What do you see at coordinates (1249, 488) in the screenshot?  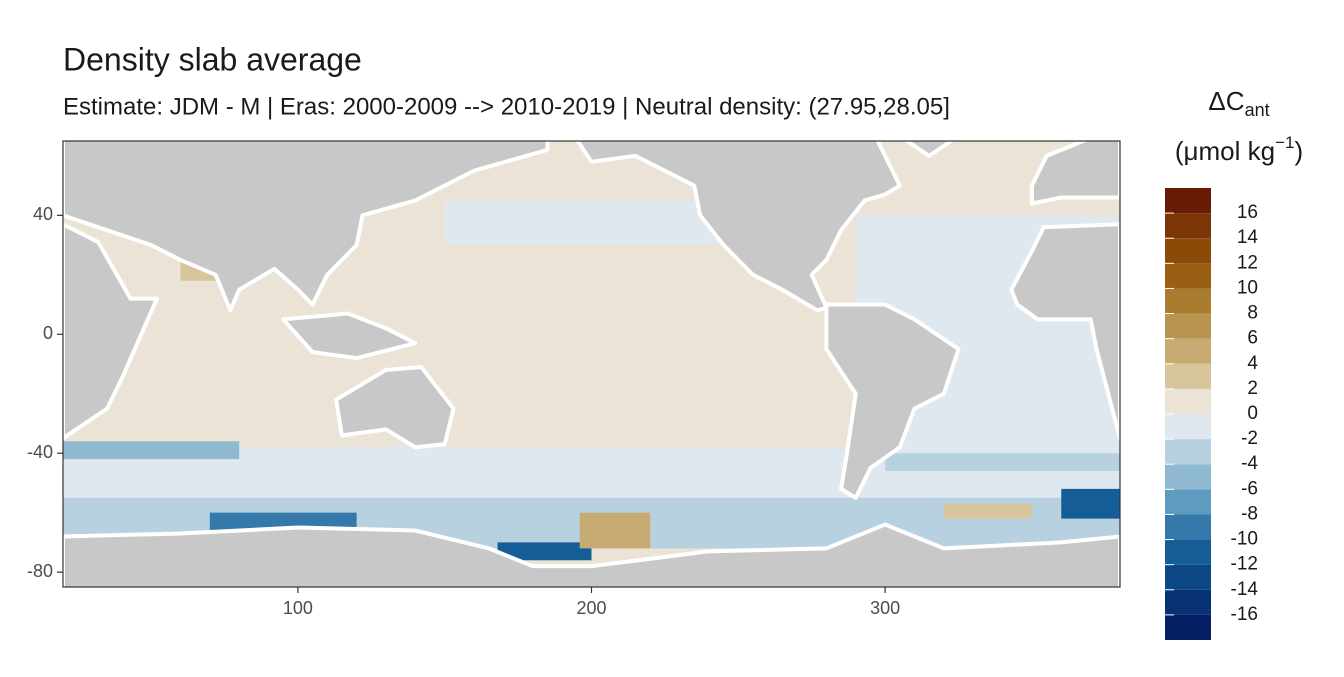 I see `colorbar-tick-label: -6` at bounding box center [1249, 488].